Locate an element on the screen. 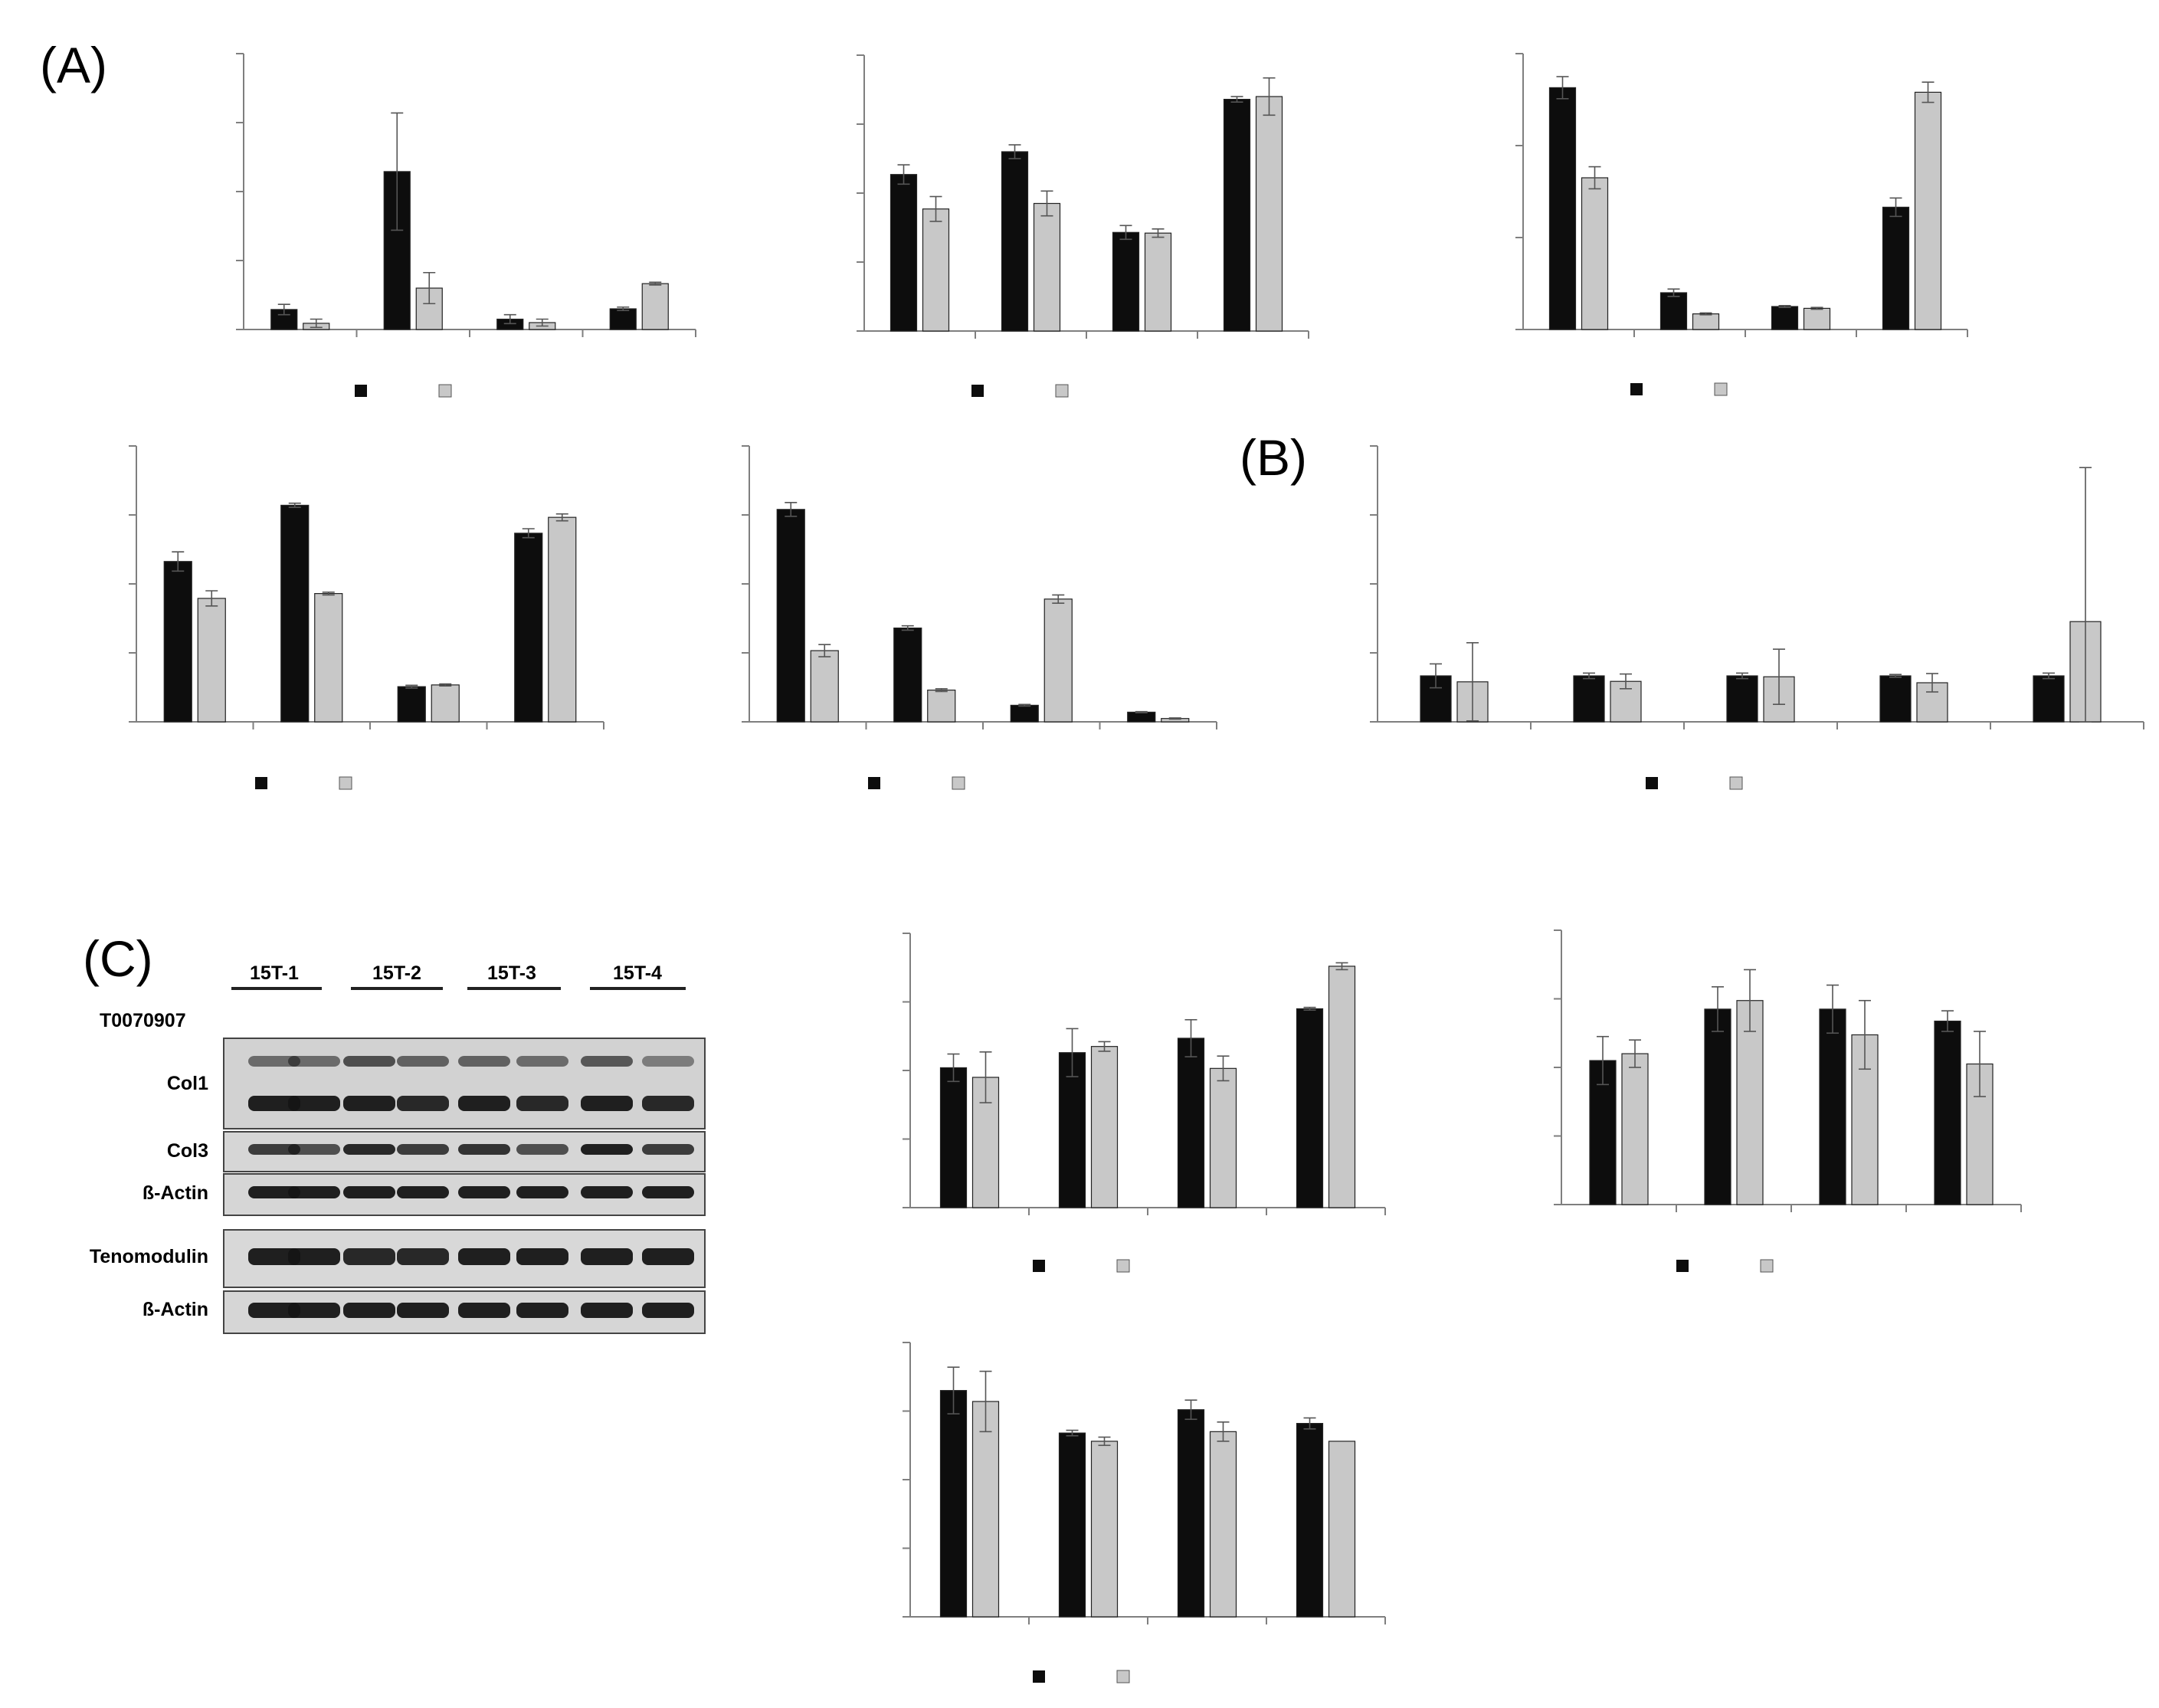  blot-bands is located at coordinates (471, 1187).